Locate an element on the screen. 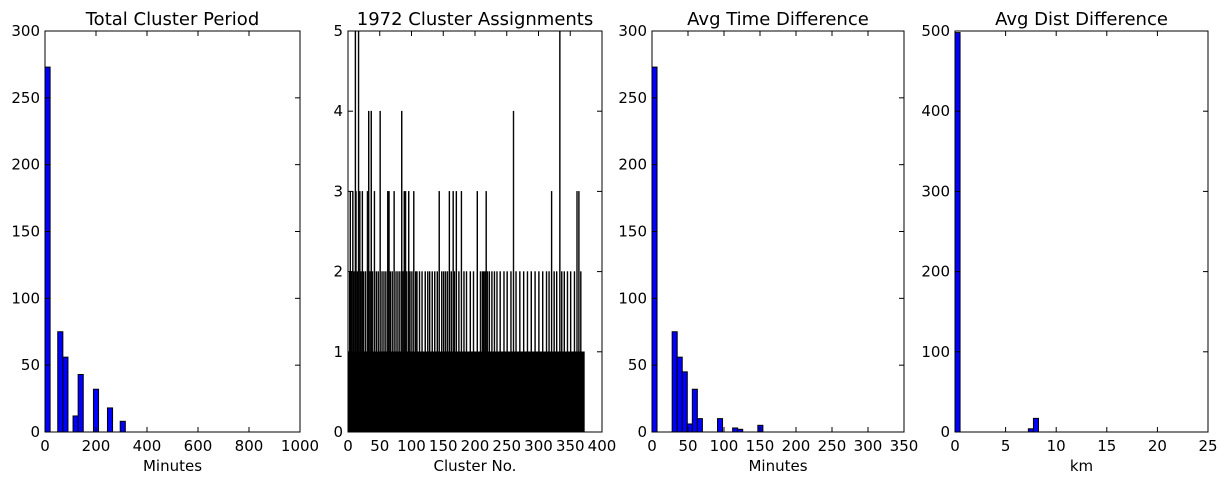 The image size is (1226, 484). y-tick-label: 3 is located at coordinates (338, 191).